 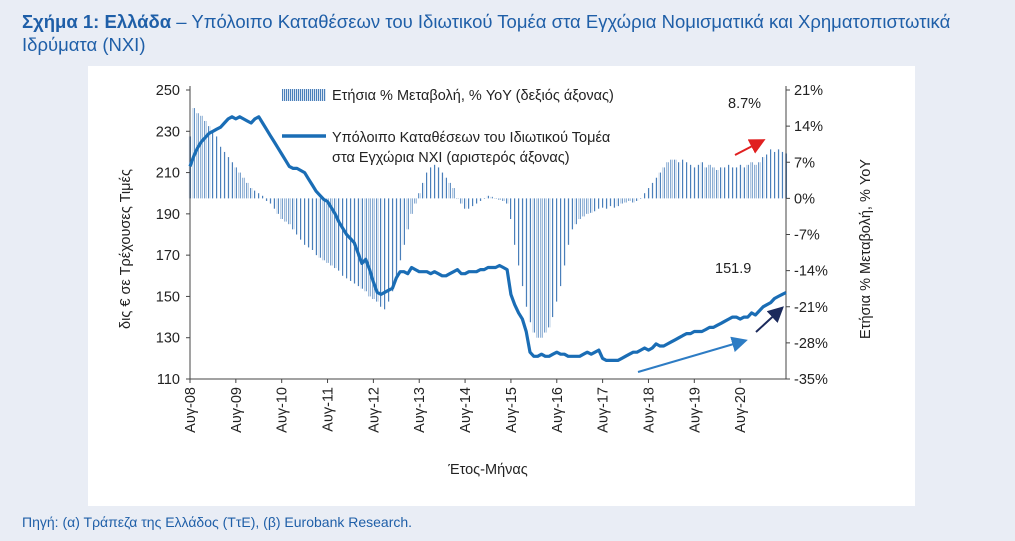 I want to click on red-arrow, so click(x=750, y=147).